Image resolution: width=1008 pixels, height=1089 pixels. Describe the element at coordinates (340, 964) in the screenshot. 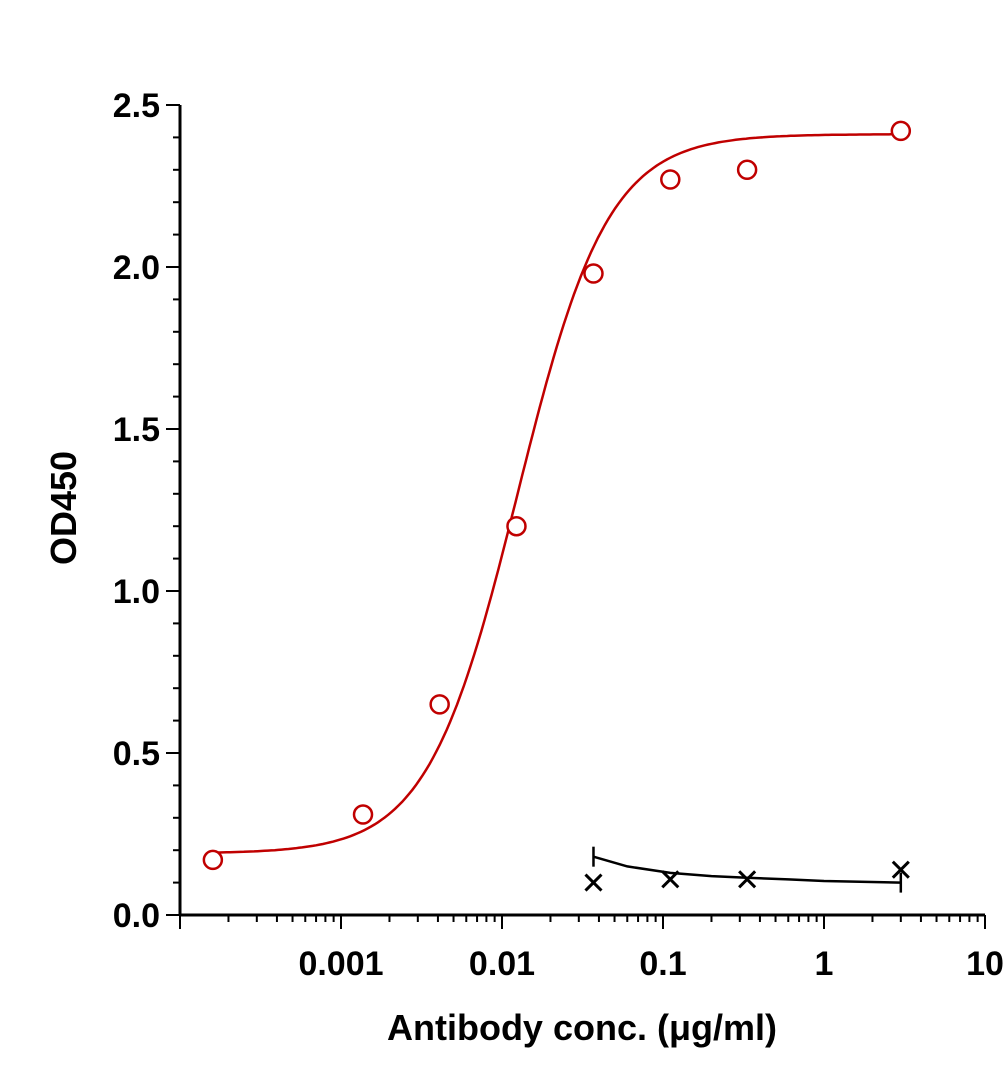

I see `x-tick-label: 0.001` at that location.